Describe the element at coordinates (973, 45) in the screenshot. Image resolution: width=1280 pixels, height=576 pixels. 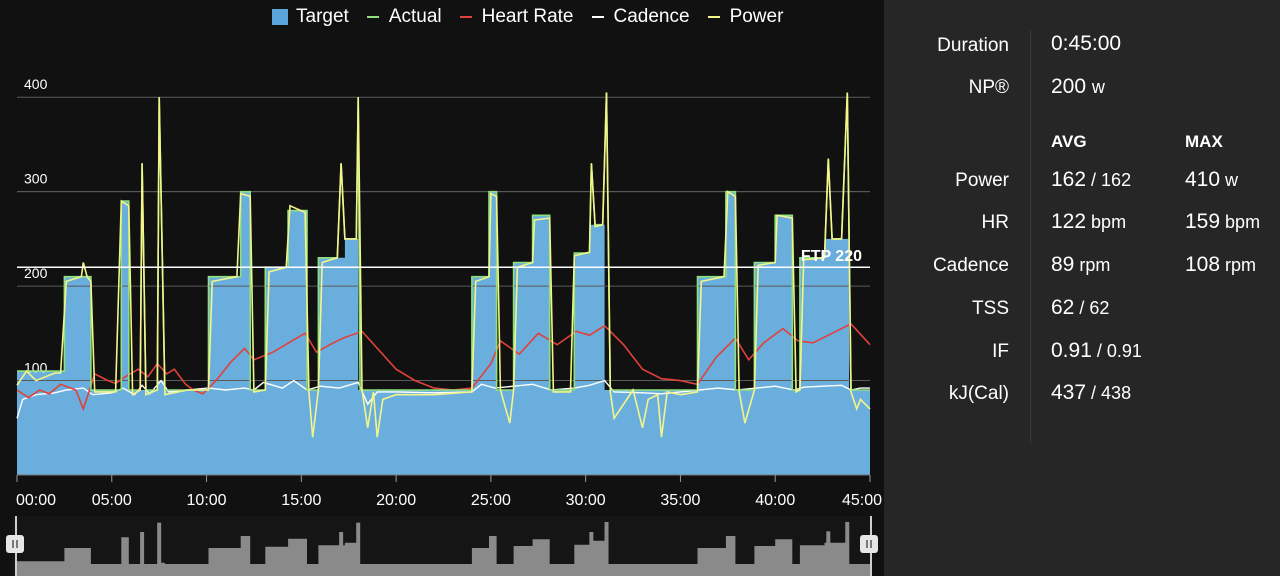
I see `duration-label: Duration` at that location.